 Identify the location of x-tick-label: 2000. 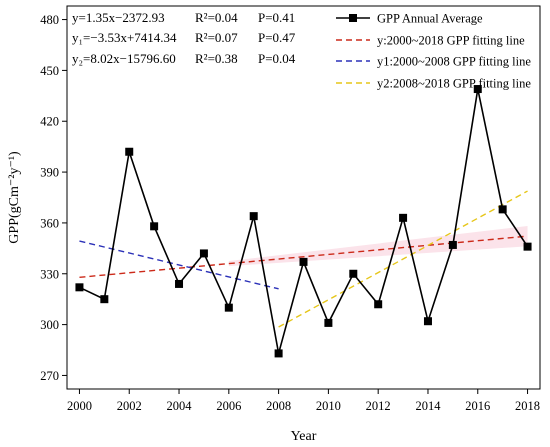
(79, 406).